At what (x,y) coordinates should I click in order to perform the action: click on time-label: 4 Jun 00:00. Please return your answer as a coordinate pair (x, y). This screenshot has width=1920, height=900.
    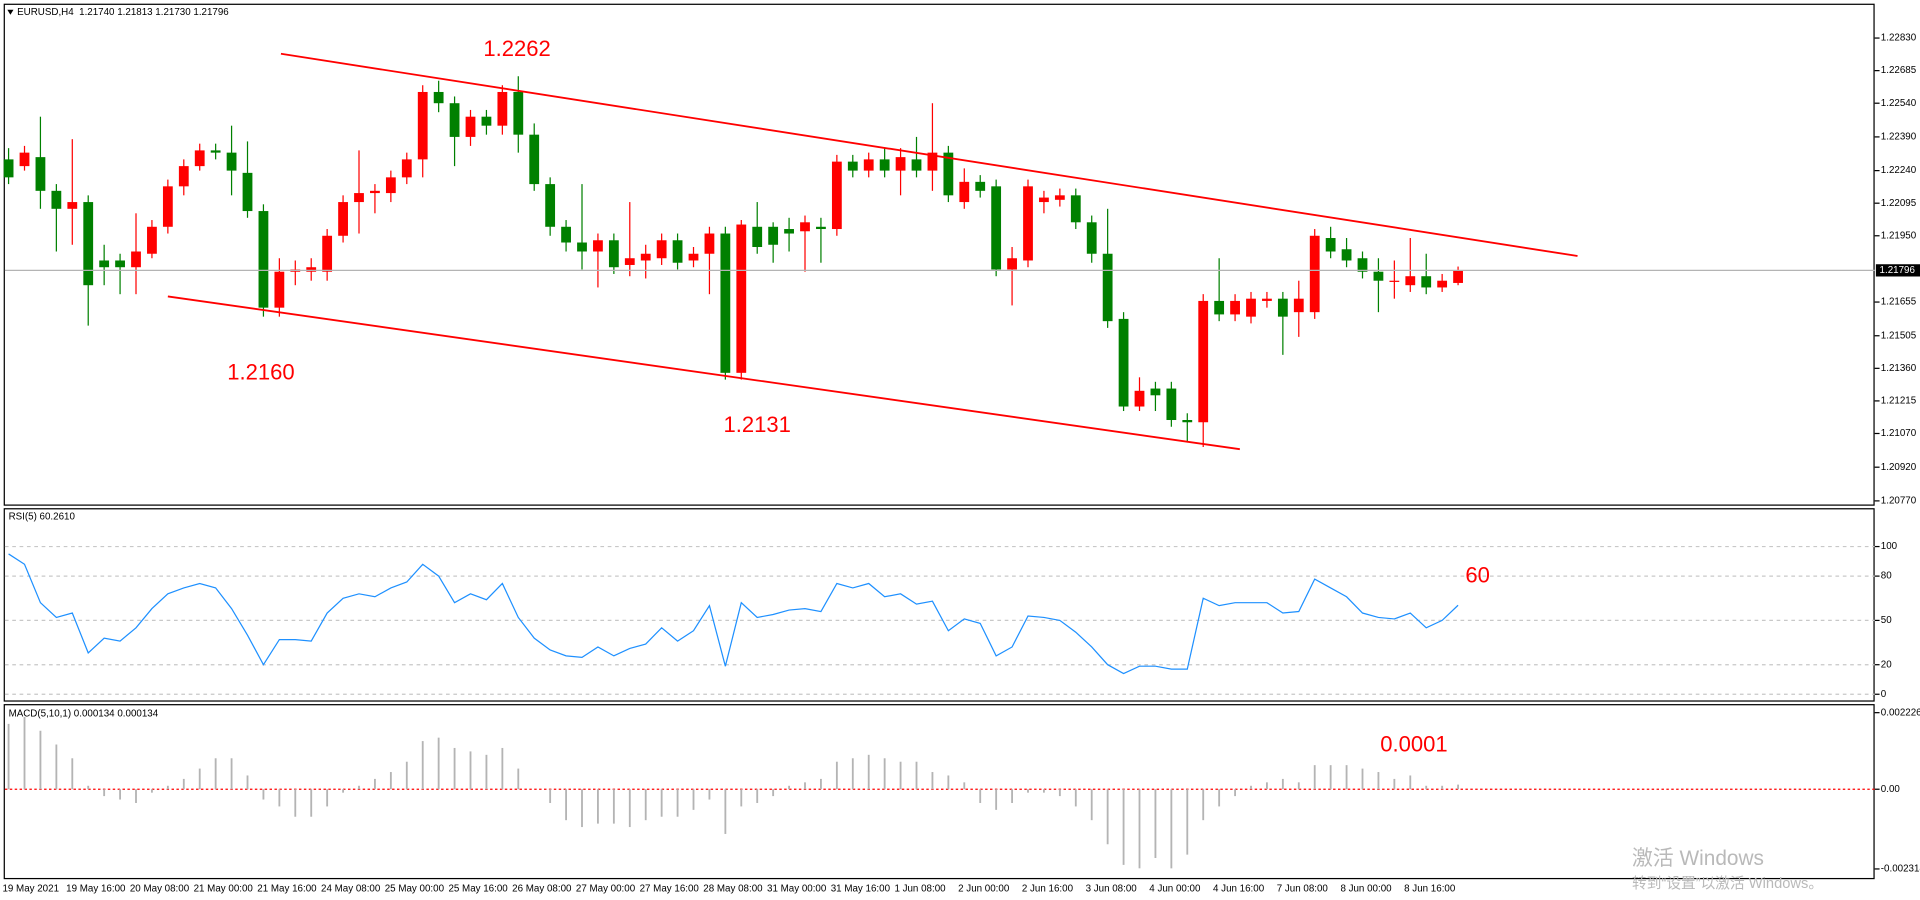
    Looking at the image, I should click on (1175, 889).